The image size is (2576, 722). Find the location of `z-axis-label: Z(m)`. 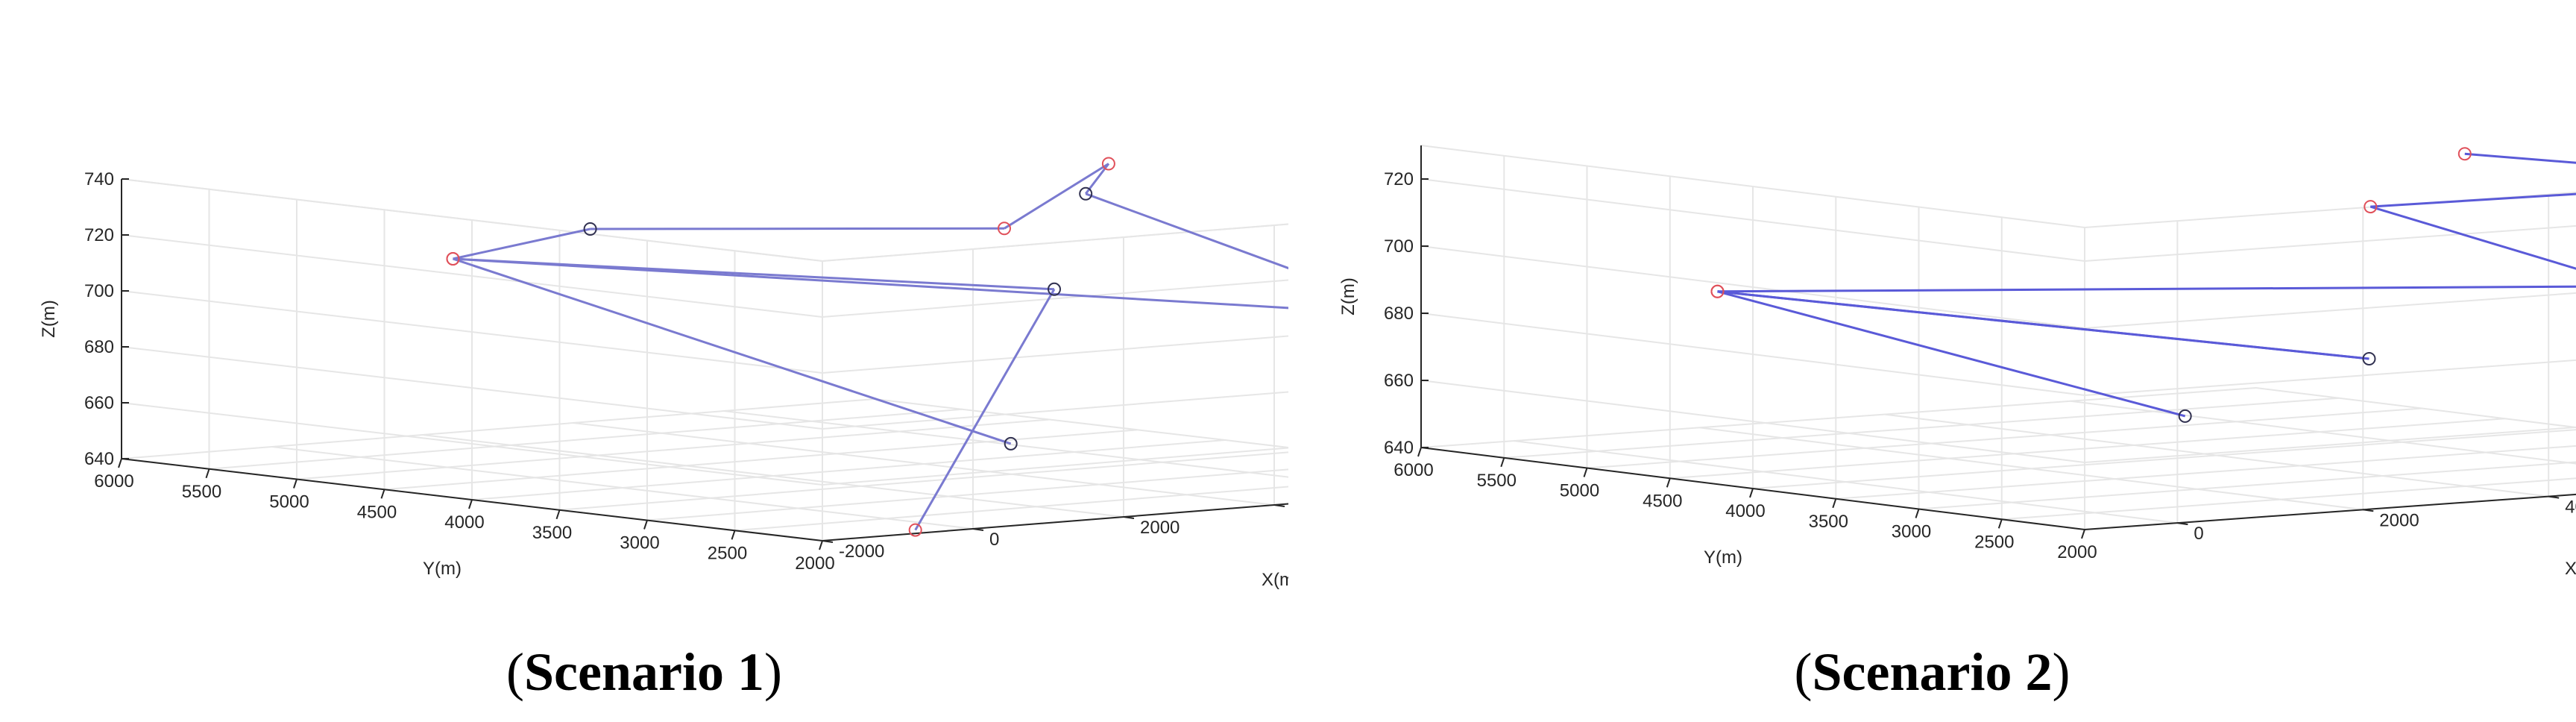

z-axis-label: Z(m) is located at coordinates (1348, 297).